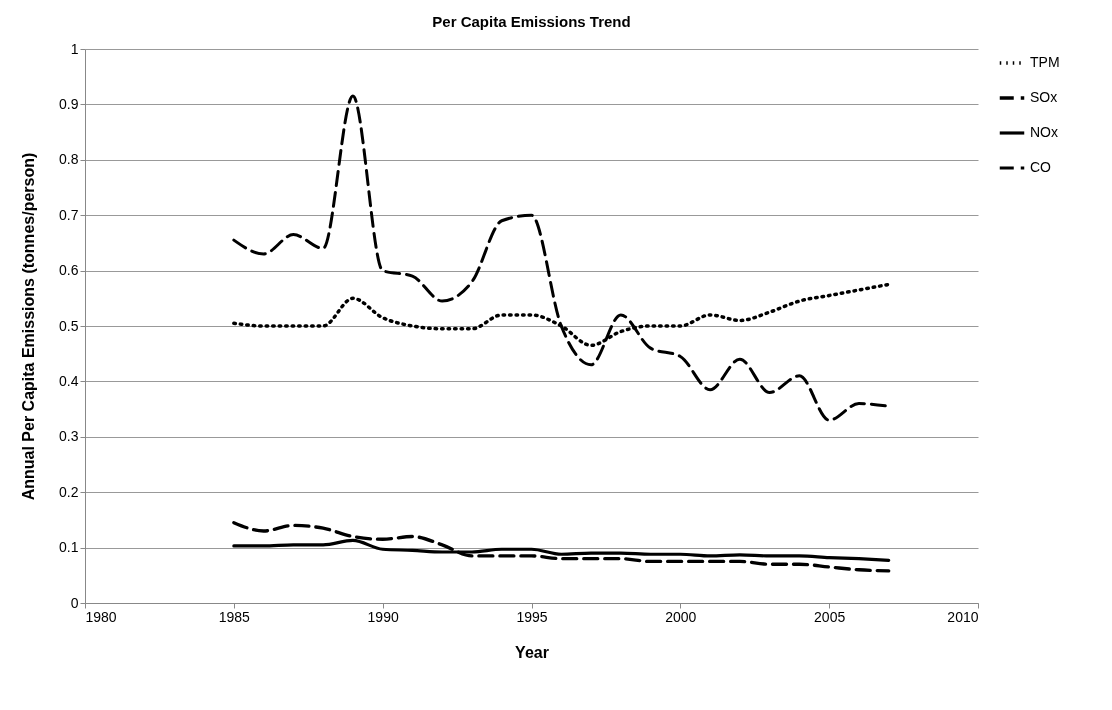 The height and width of the screenshot is (710, 1112). Describe the element at coordinates (383, 616) in the screenshot. I see `x-tick-label: 1990` at that location.